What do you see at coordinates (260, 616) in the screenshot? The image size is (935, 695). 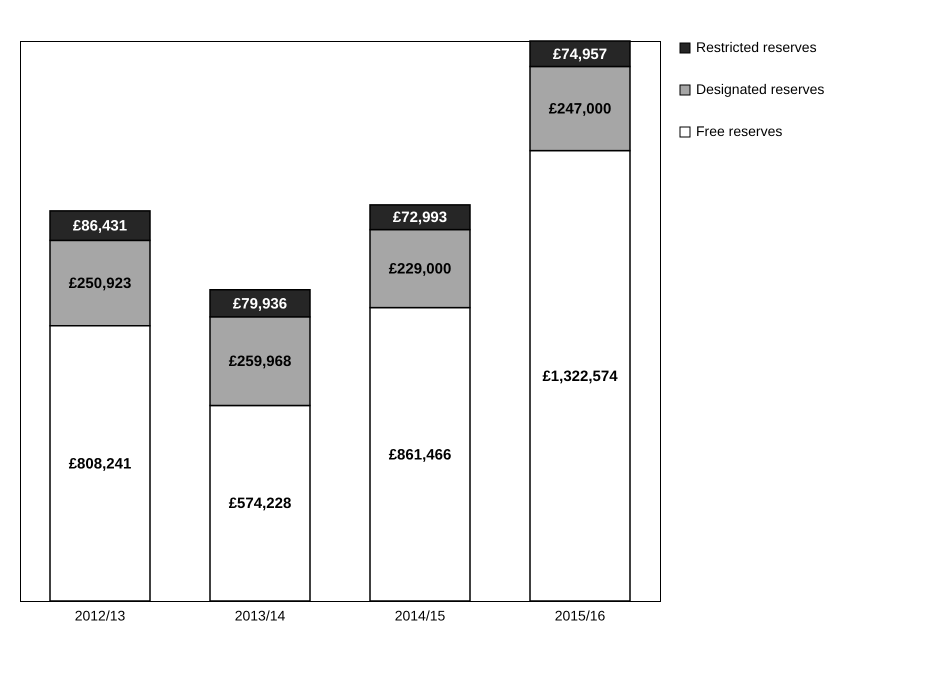 I see `x-tick-label: 2013/14` at bounding box center [260, 616].